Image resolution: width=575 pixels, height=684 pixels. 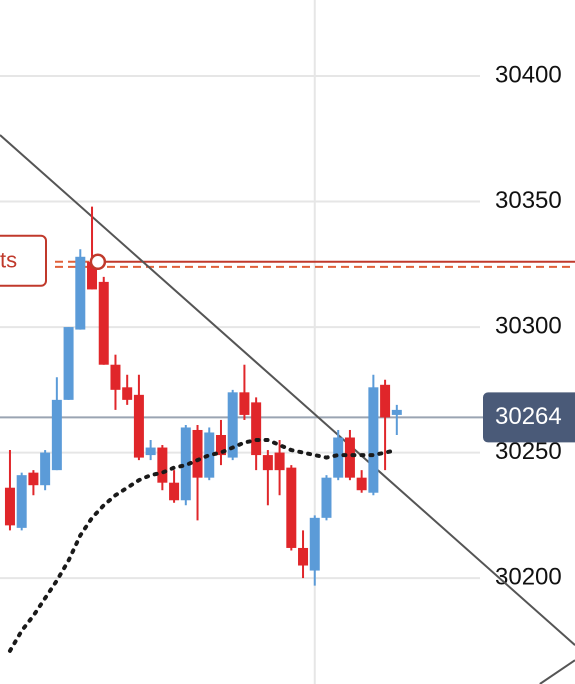 I want to click on y-tick-label: 30350, so click(x=528, y=200).